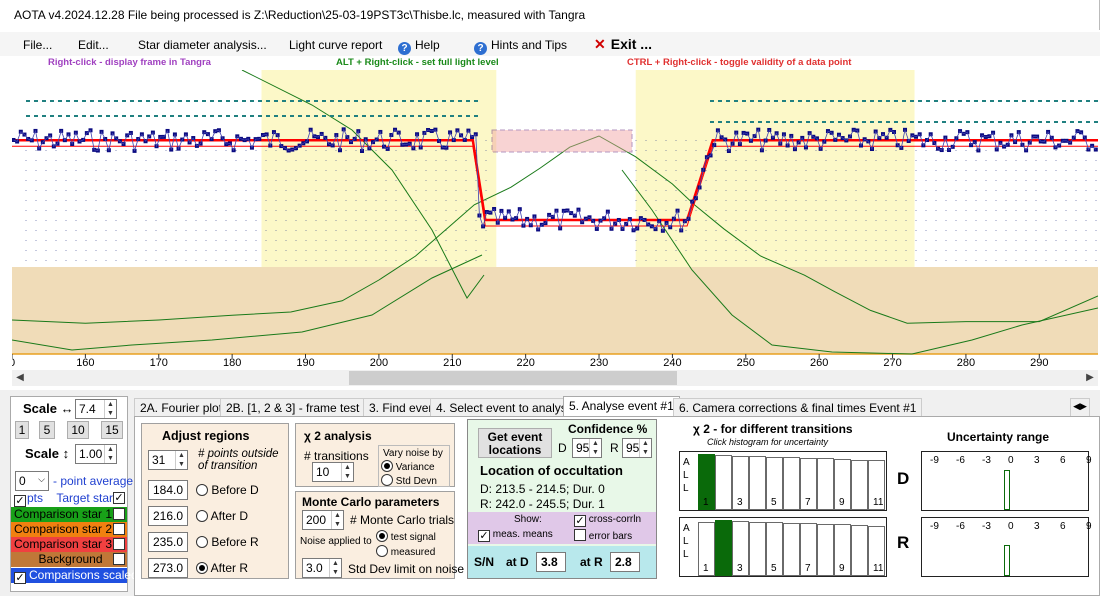 This screenshot has height=596, width=1110. Describe the element at coordinates (222, 516) in the screenshot. I see `after-d-option: After D` at that location.